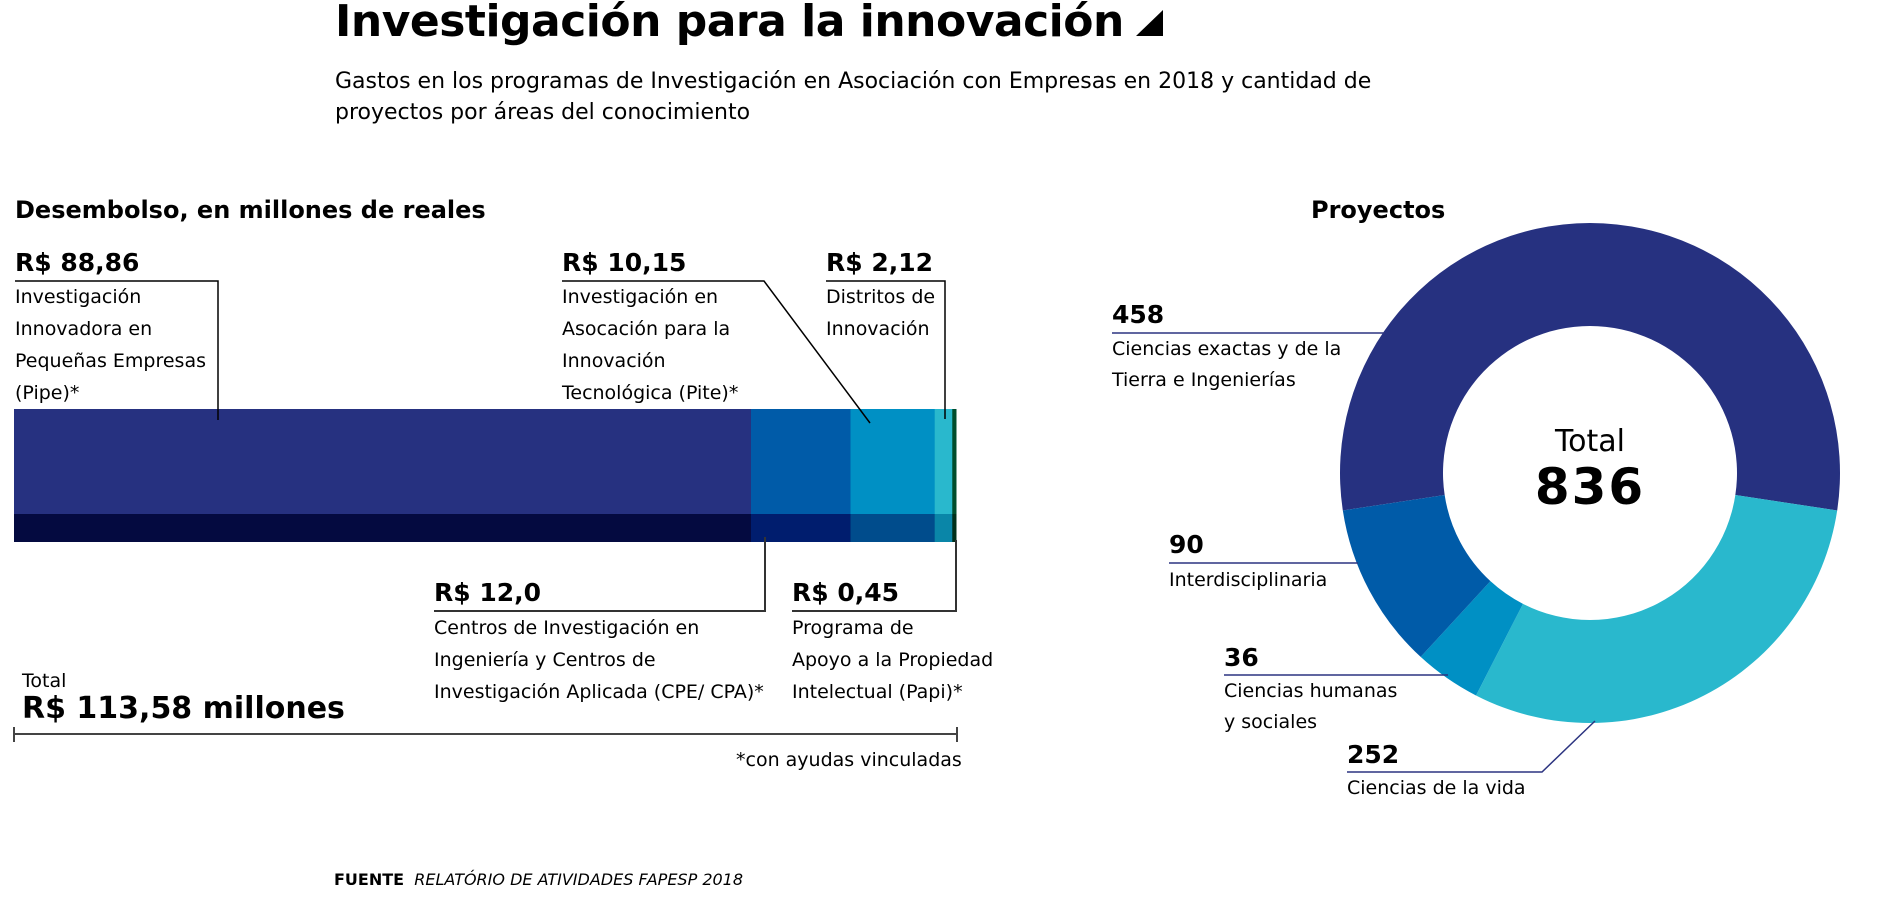 The width and height of the screenshot is (1900, 900). I want to click on page-title: Investigación para la innovación, so click(749, 23).